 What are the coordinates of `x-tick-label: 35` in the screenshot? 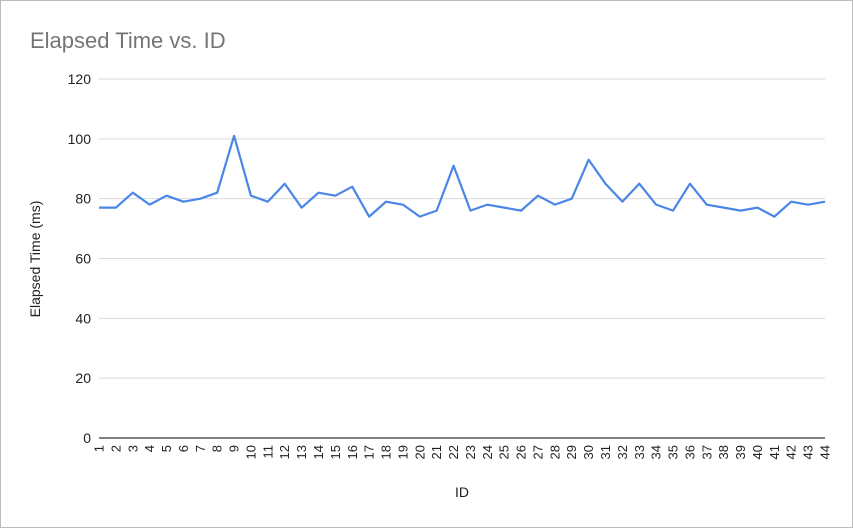 It's located at (673, 452).